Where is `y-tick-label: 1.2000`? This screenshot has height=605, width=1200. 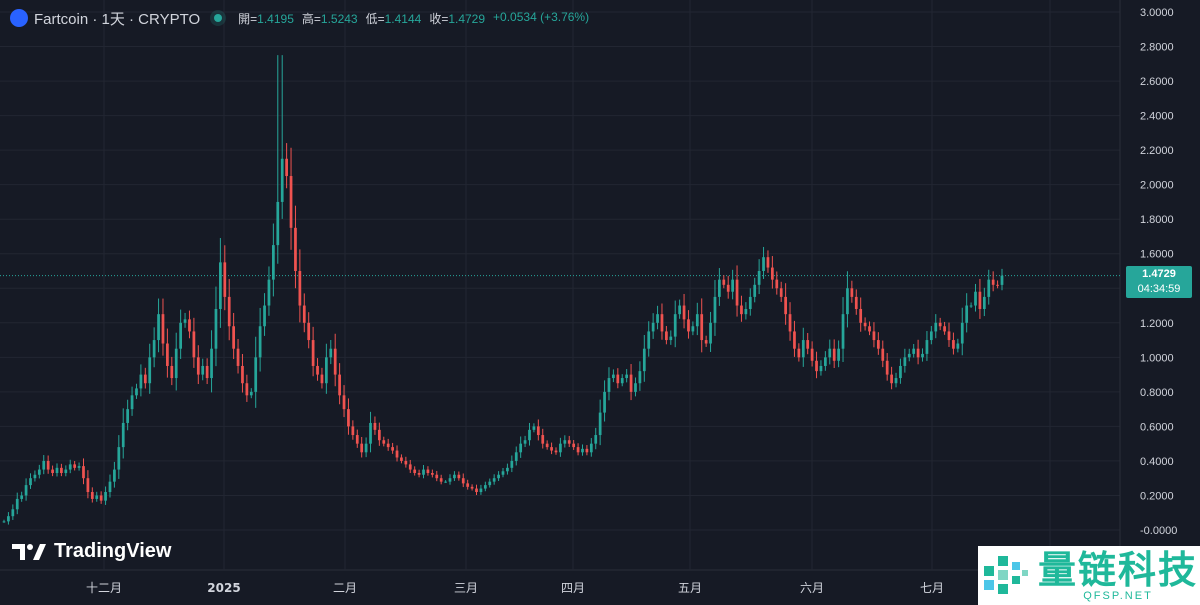 y-tick-label: 1.2000 is located at coordinates (1157, 324).